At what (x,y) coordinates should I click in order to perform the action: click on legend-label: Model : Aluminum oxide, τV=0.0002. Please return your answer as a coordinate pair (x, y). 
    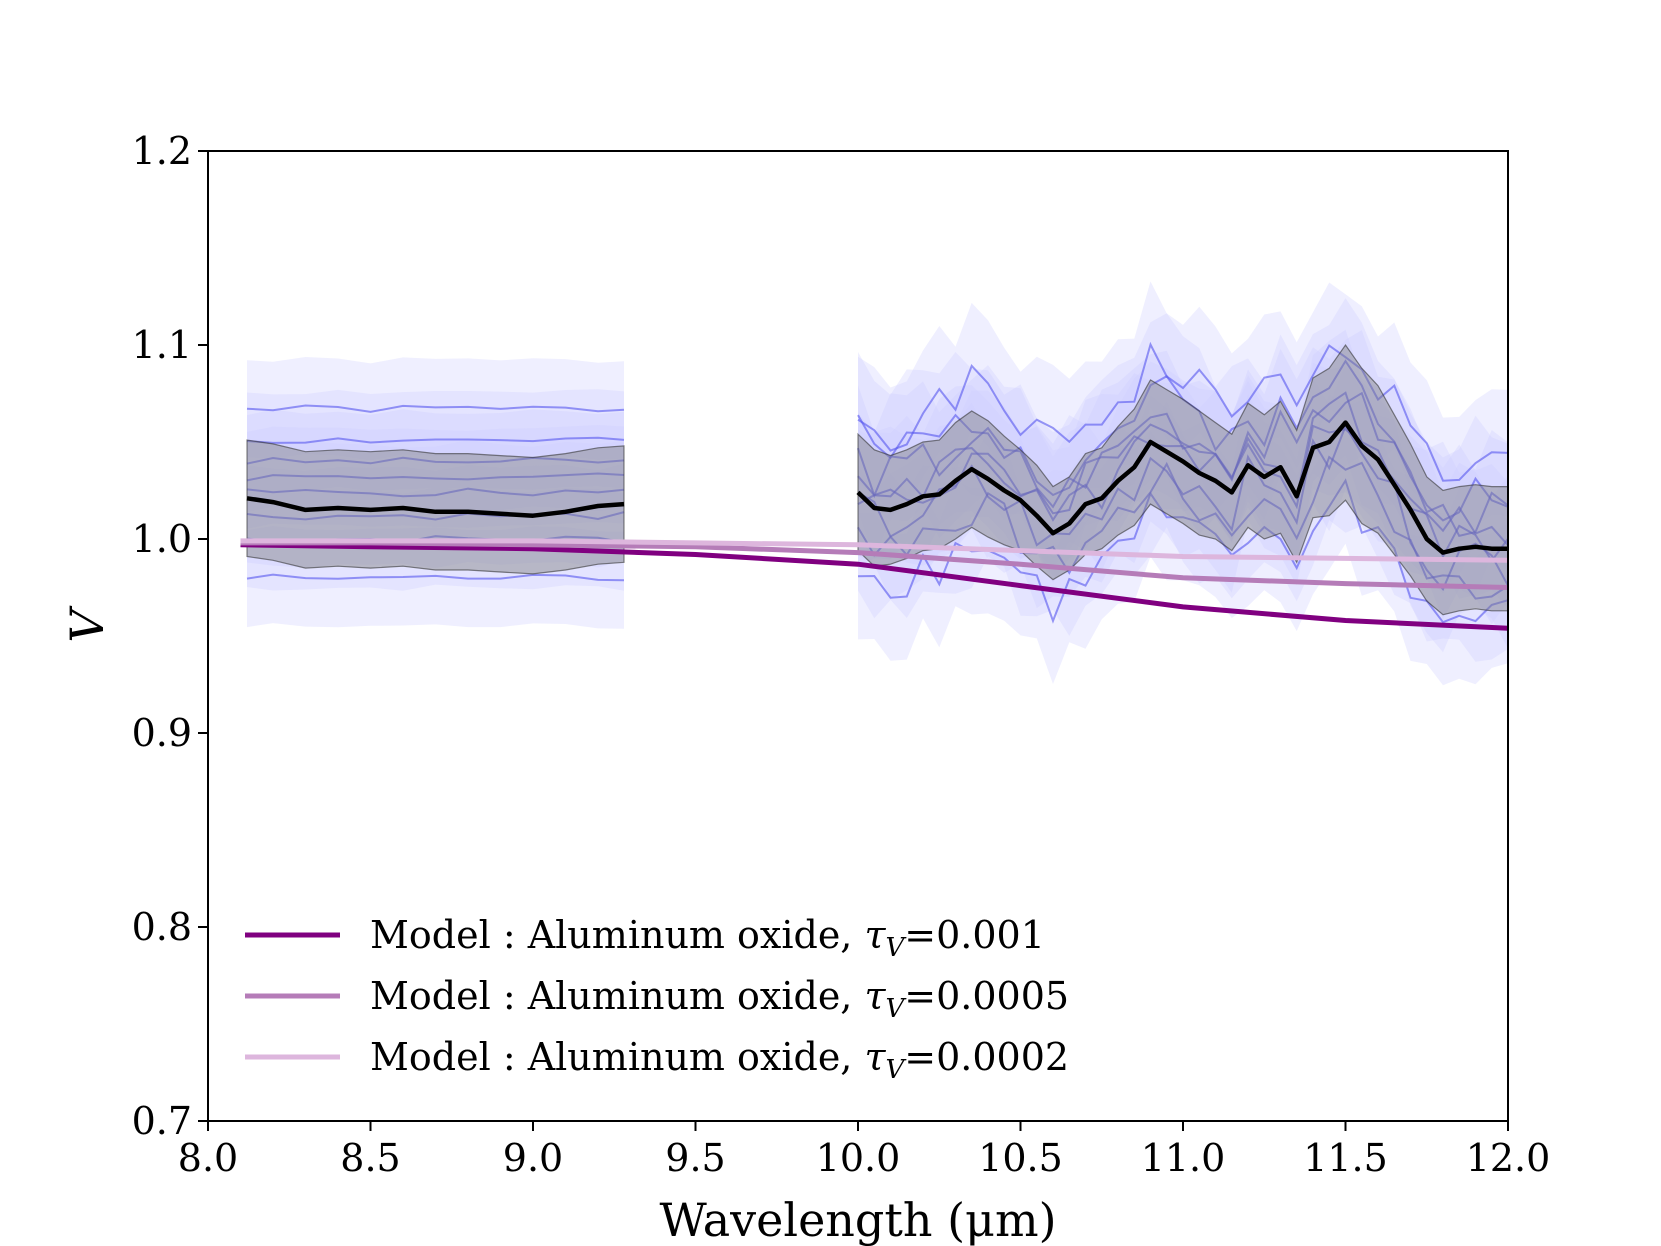
    Looking at the image, I should click on (719, 1060).